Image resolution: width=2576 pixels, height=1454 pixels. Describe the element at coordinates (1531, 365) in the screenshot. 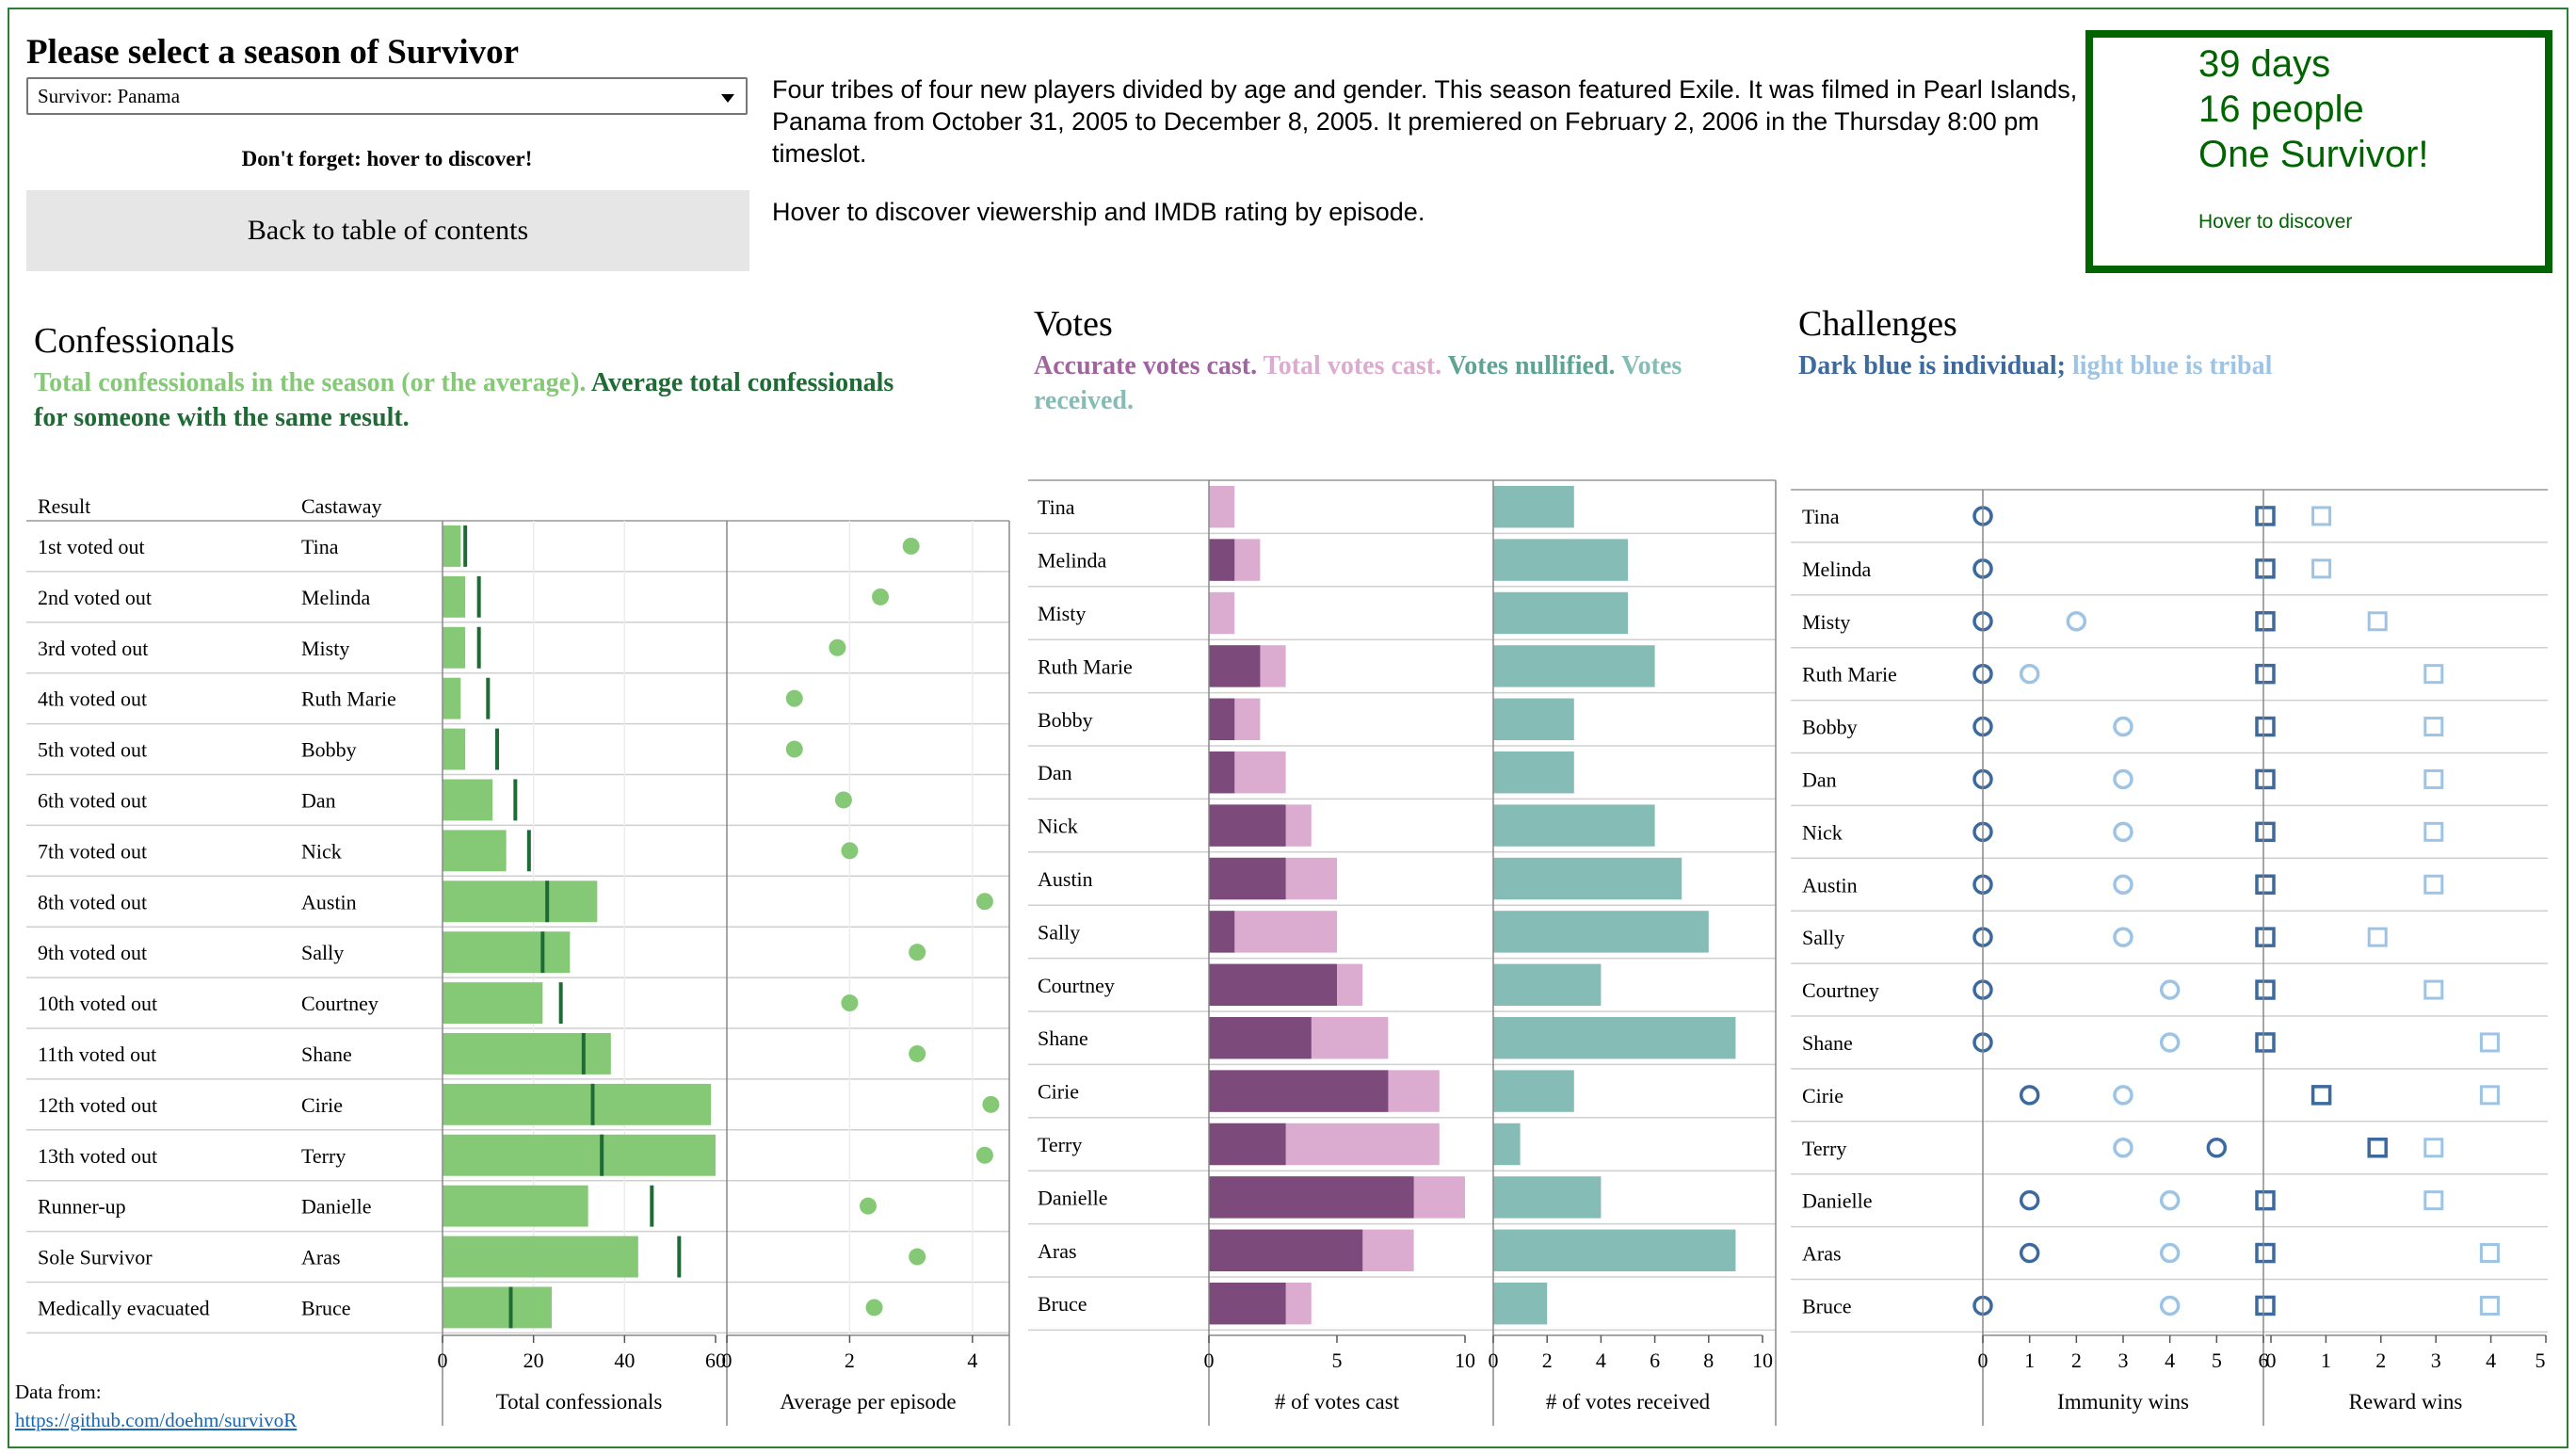

I see `legend-votes-nullified: Votes nullified.` at that location.